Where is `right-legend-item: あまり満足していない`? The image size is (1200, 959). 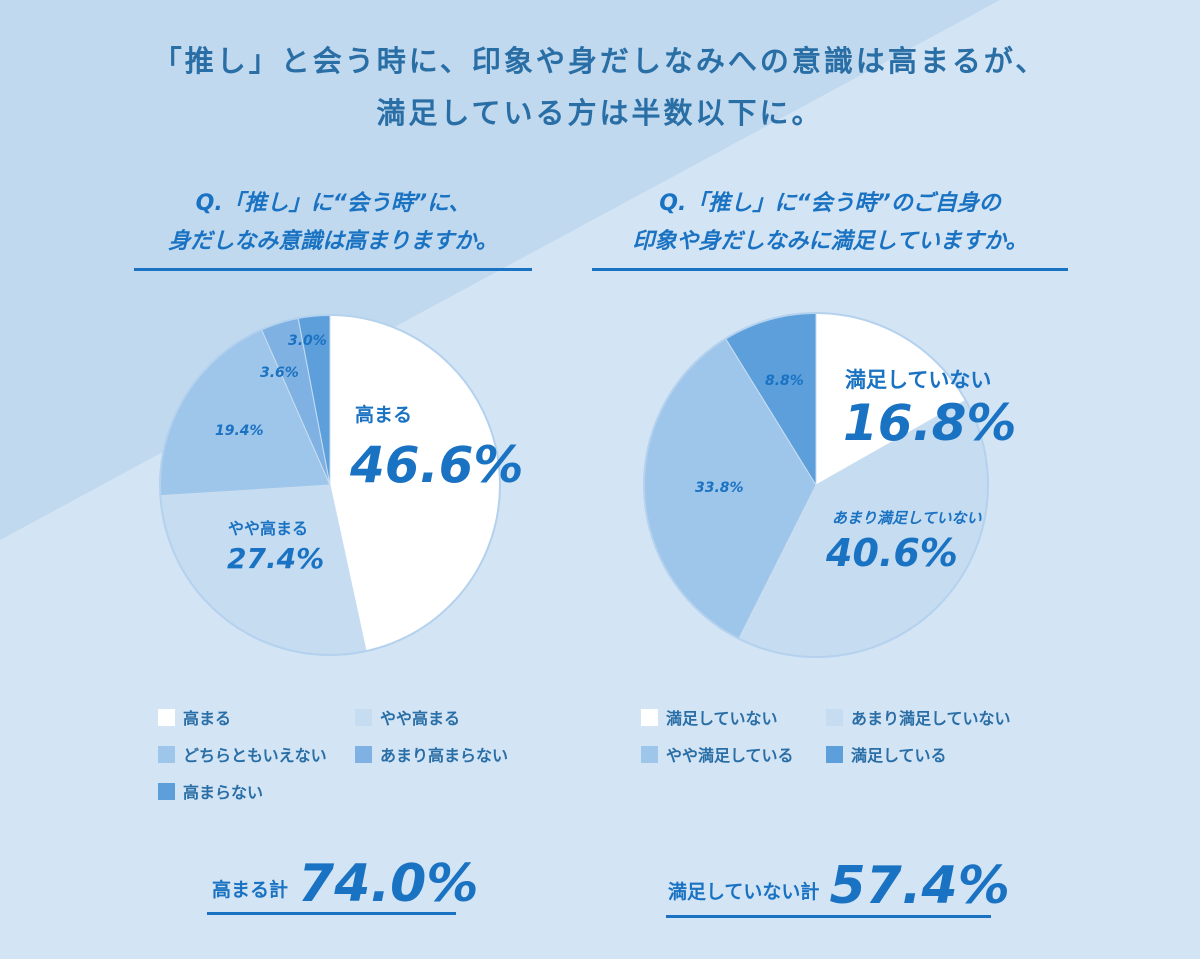 right-legend-item: あまり満足していない is located at coordinates (918, 717).